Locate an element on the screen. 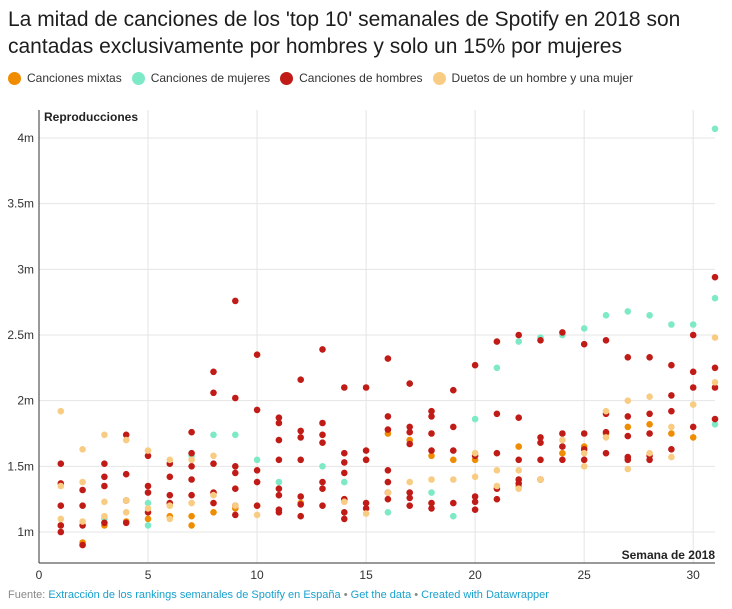 This screenshot has height=609, width=732. footer-get-data-link: Get the data is located at coordinates (381, 595).